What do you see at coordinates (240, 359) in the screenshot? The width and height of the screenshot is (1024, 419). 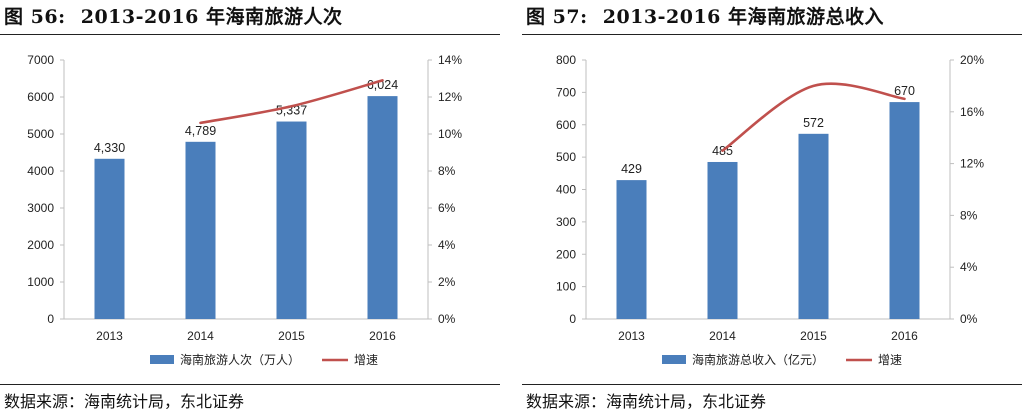 I see `legend-label-bar: 海南旅游人次（万人）` at bounding box center [240, 359].